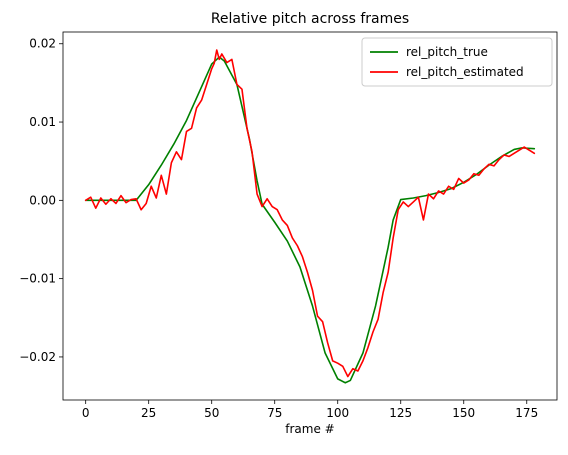 This screenshot has height=455, width=568. I want to click on legend: rel_pitch_true rel_pitch_estimated, so click(457, 62).